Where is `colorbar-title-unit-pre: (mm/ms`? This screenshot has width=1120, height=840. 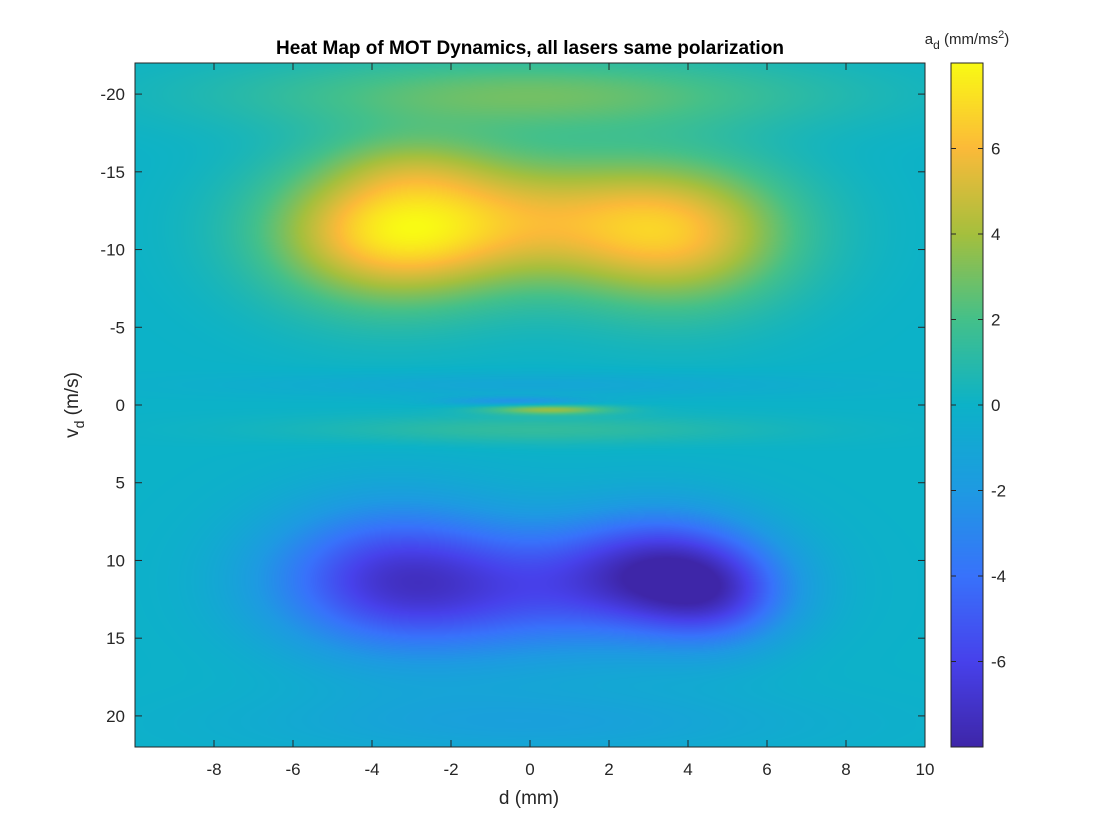 colorbar-title-unit-pre: (mm/ms is located at coordinates (969, 39).